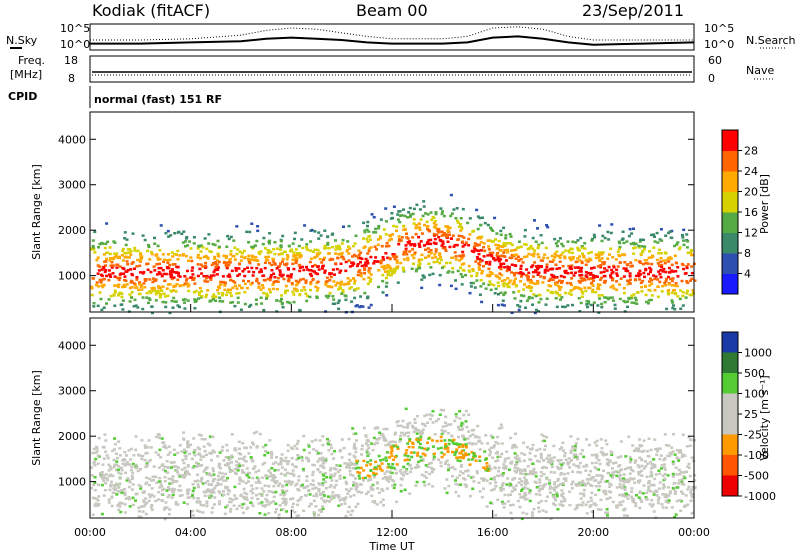 This screenshot has width=800, height=554. I want to click on nave-tick-bottom: 0, so click(711, 78).